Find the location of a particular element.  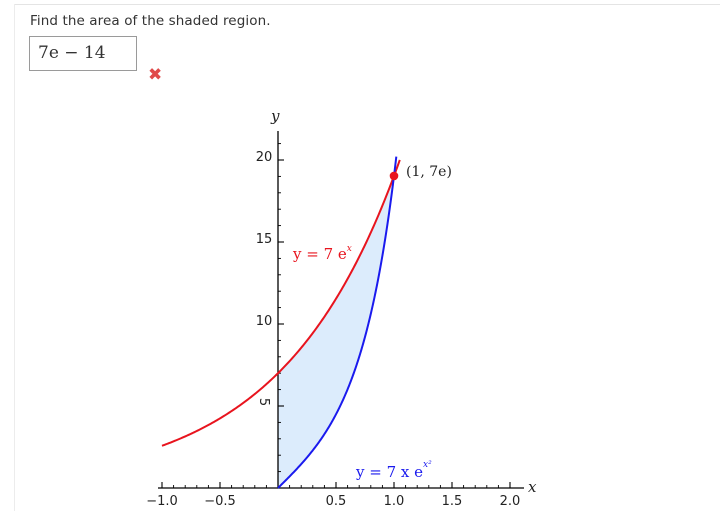

incorrect-x-mark-icon: ✖ is located at coordinates (155, 75).